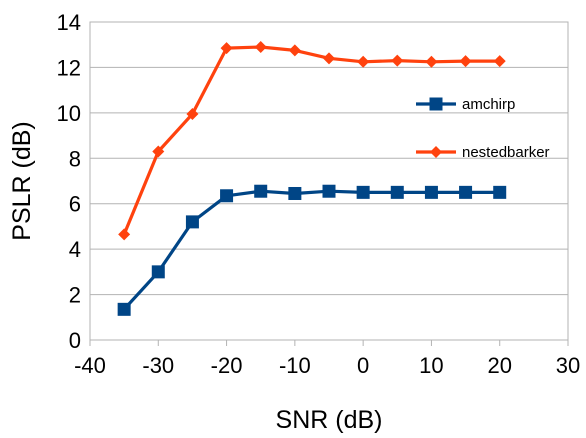 The width and height of the screenshot is (586, 438). What do you see at coordinates (69, 67) in the screenshot?
I see `y-tick-label: 12` at bounding box center [69, 67].